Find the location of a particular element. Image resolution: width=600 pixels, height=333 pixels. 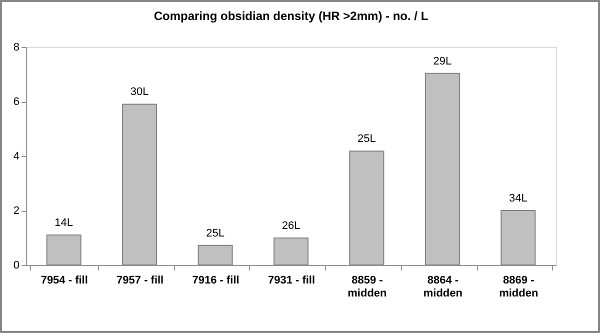

x-tick-label: 8859 - midden is located at coordinates (368, 287).